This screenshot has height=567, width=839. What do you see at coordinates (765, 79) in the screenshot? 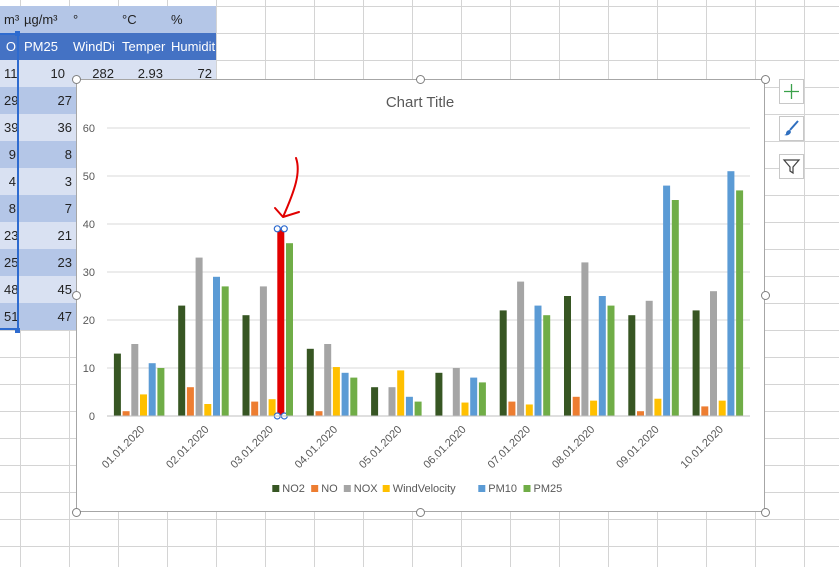
I see `resize-handle-top-right` at bounding box center [765, 79].